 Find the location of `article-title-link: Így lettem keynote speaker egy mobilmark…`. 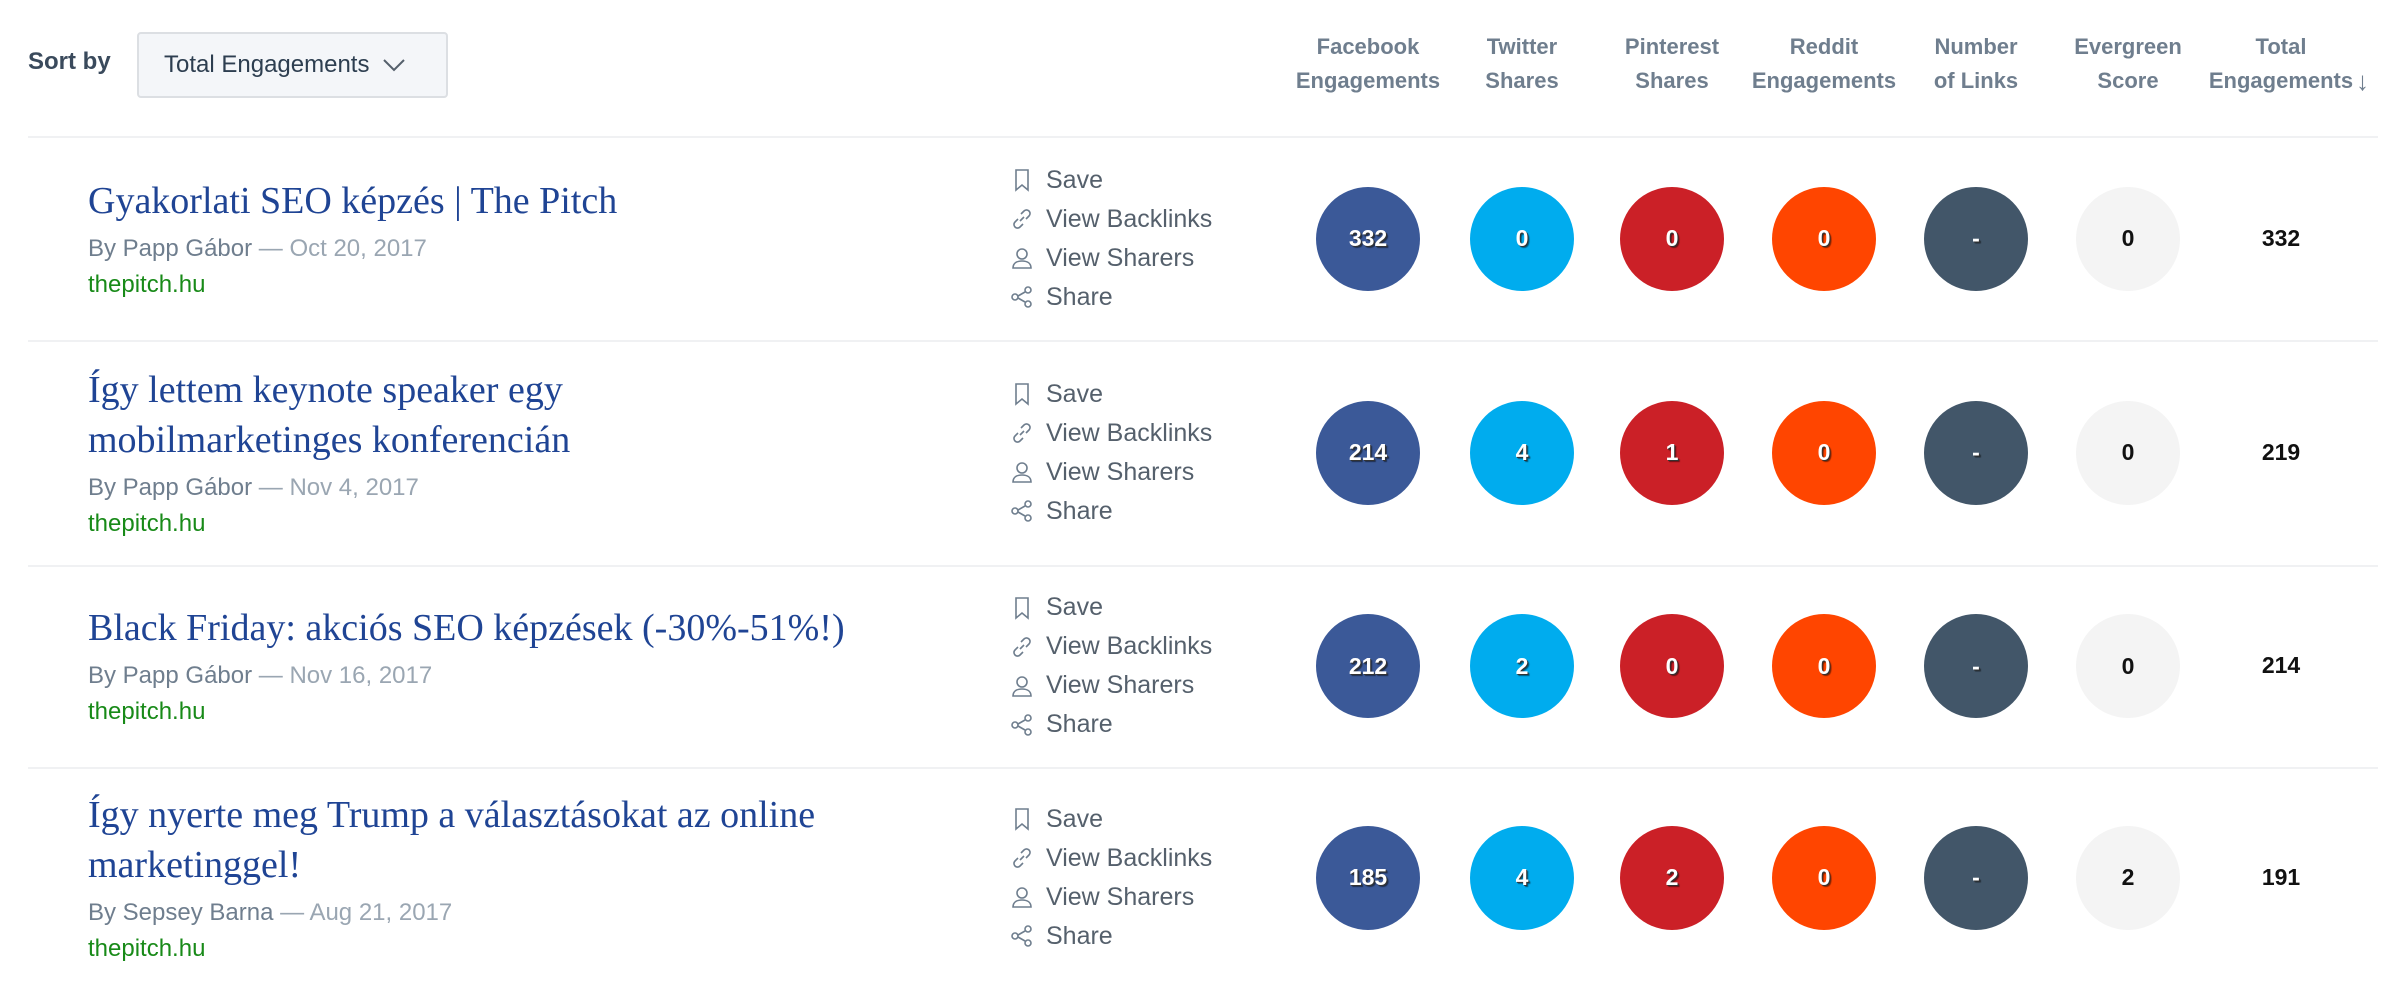

article-title-link: Így lettem keynote speaker egy mobilmark… is located at coordinates (329, 414).